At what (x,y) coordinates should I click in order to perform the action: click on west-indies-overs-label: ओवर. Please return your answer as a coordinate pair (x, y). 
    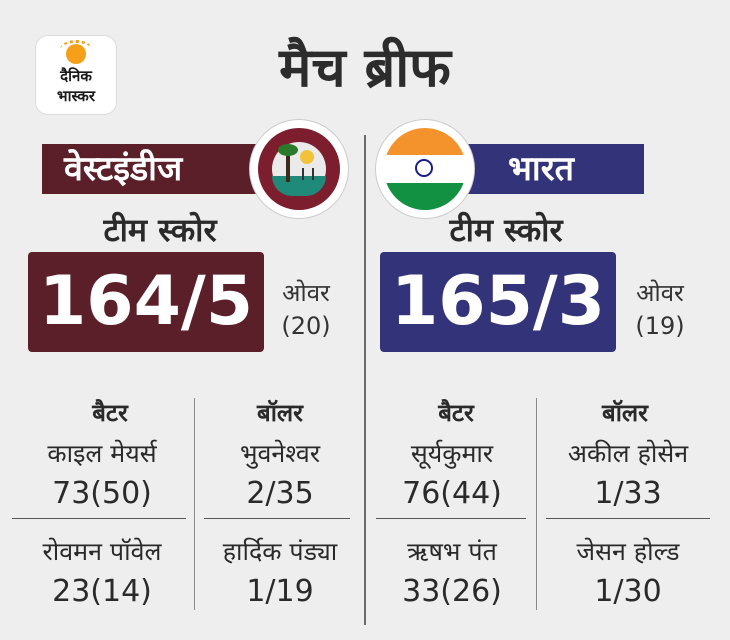
    Looking at the image, I should click on (306, 293).